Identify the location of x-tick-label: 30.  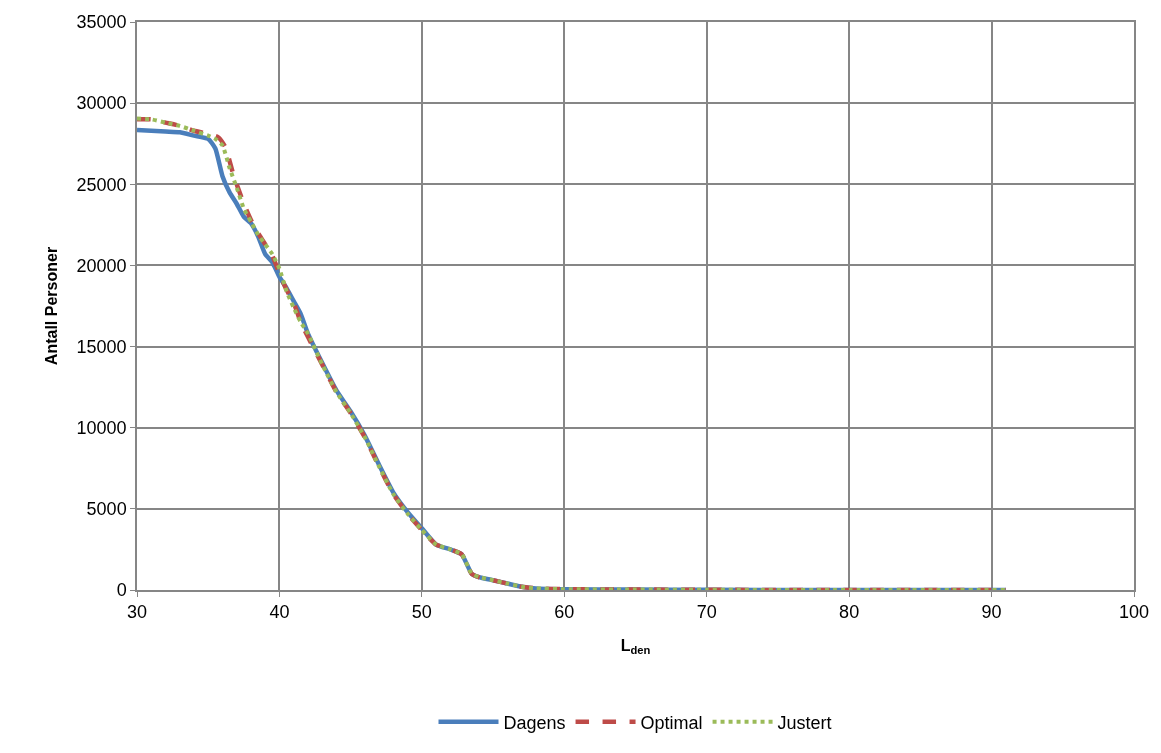
(137, 612).